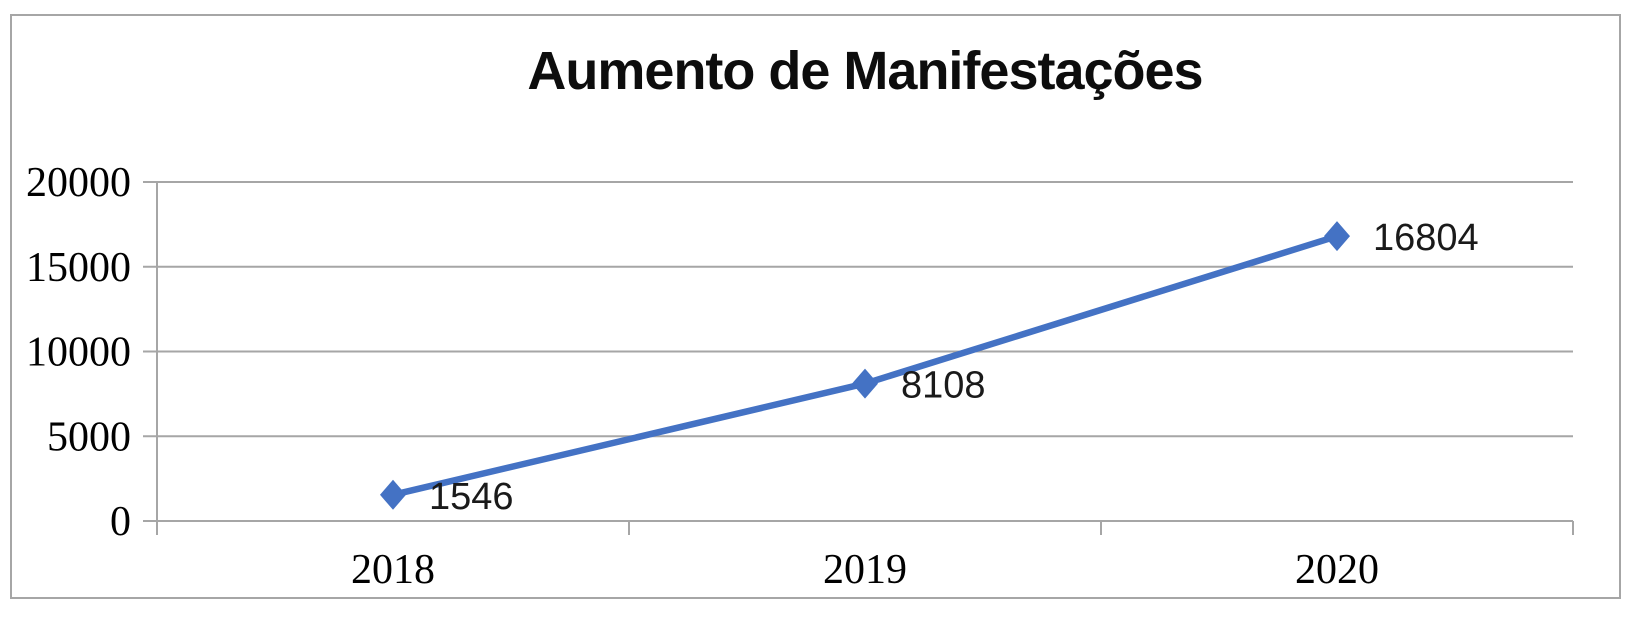 The height and width of the screenshot is (625, 1646). What do you see at coordinates (120, 522) in the screenshot?
I see `y-tick-label: 0` at bounding box center [120, 522].